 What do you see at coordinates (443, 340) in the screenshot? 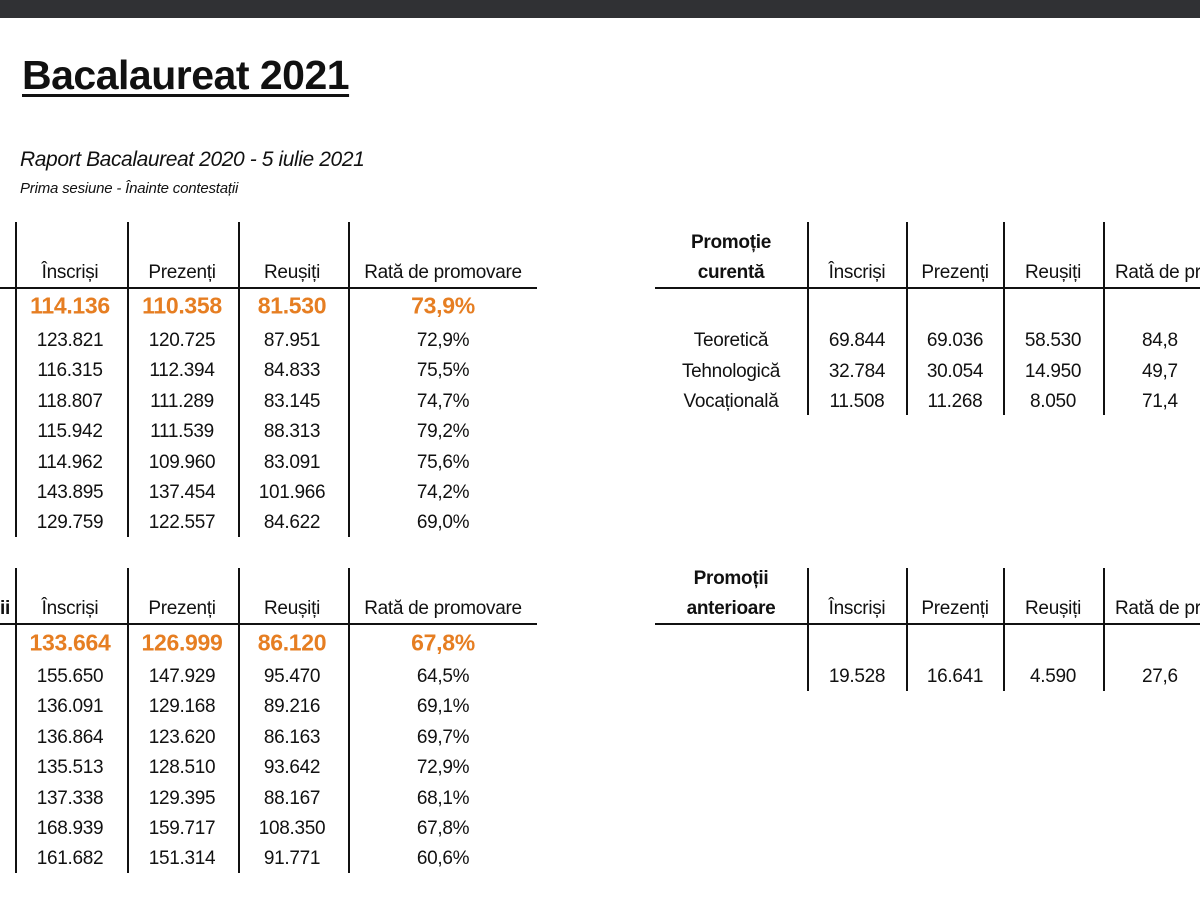
I see `table_2021-row-cell: 72,9%` at bounding box center [443, 340].